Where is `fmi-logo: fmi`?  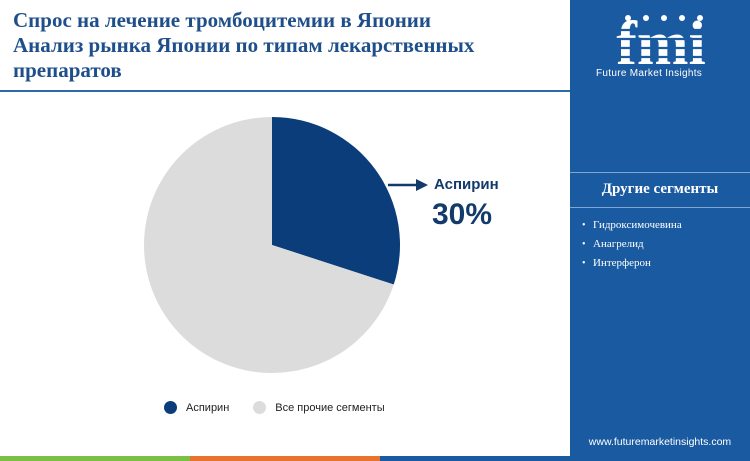
fmi-logo: fmi is located at coordinates (661, 44).